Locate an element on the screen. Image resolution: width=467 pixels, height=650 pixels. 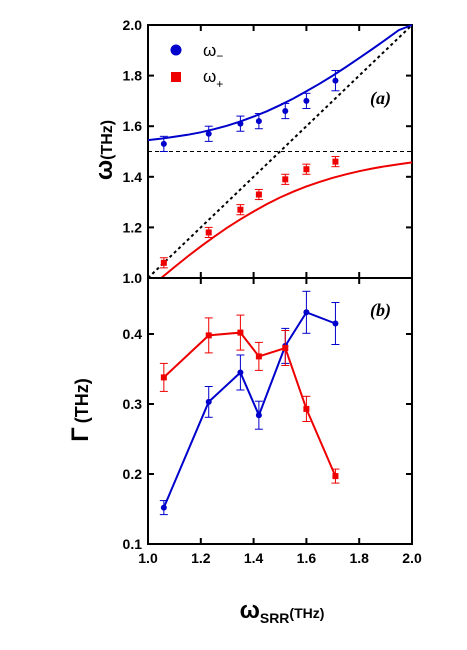
x-tick-label: 1.4 is located at coordinates (254, 558).